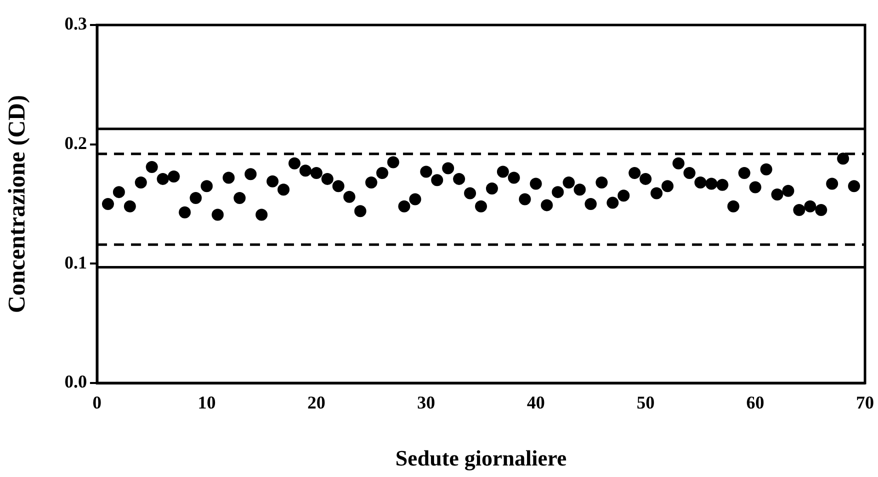  Describe the element at coordinates (316, 402) in the screenshot. I see `x-tick-label: 20` at that location.